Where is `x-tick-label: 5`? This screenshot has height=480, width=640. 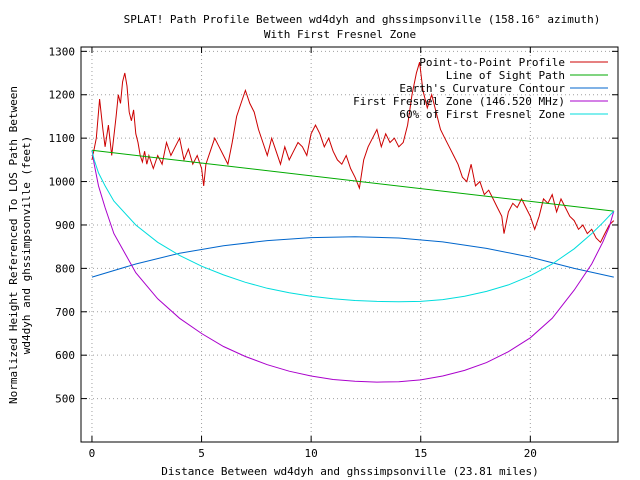
x-tick-label: 5 is located at coordinates (201, 453).